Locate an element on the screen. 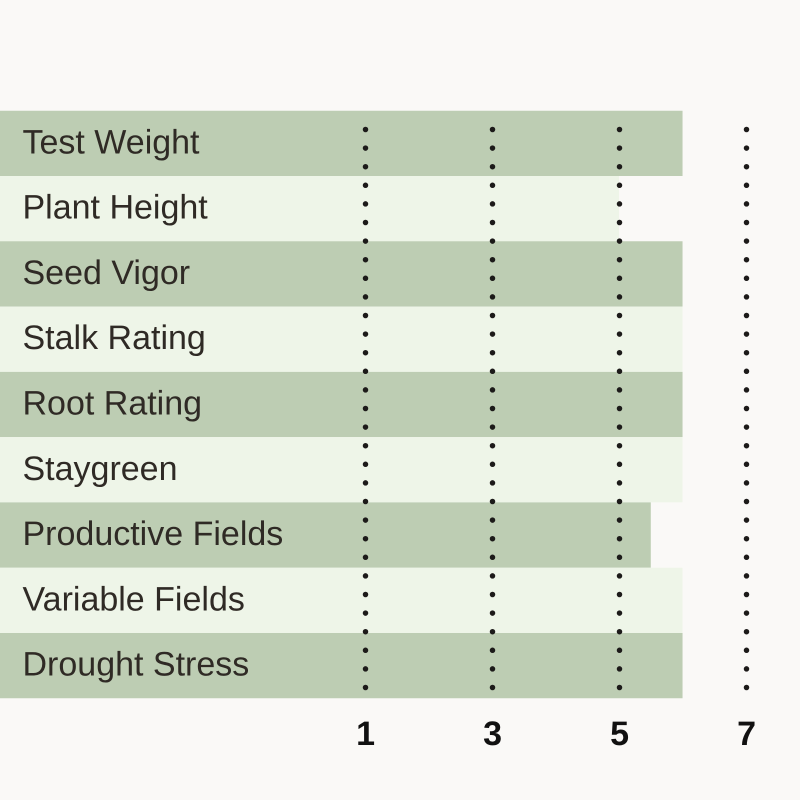 This screenshot has width=800, height=800. y-tick-label: Staygreen is located at coordinates (100, 469).